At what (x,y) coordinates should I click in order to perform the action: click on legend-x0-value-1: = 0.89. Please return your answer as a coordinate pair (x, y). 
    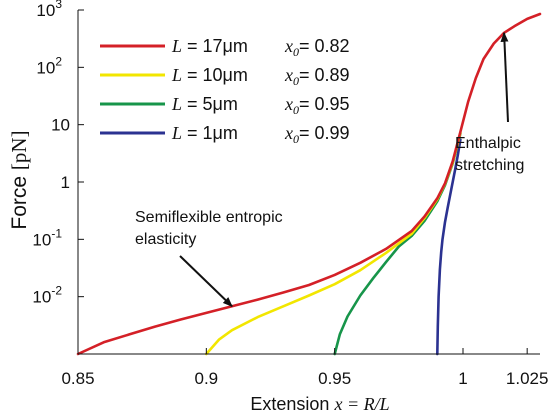
    Looking at the image, I should click on (324, 75).